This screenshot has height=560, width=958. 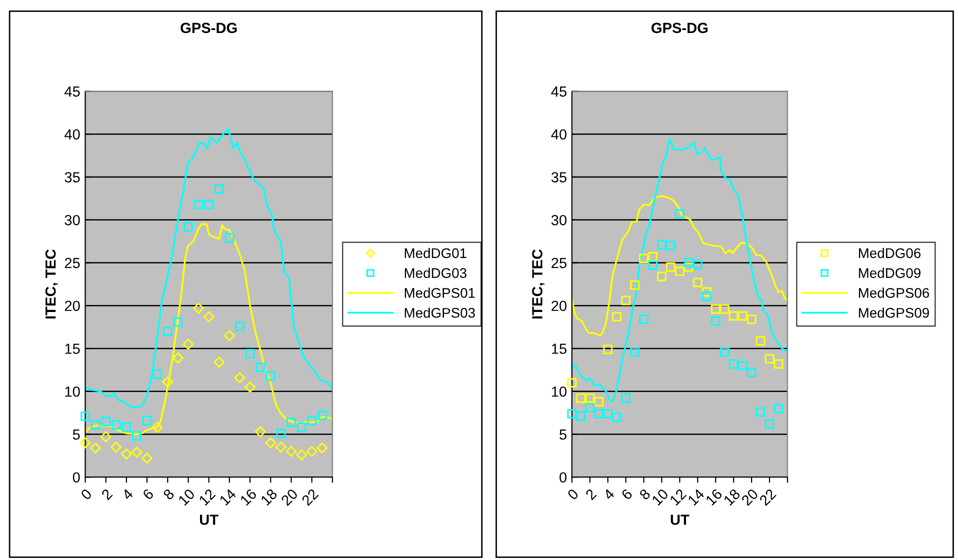 What do you see at coordinates (439, 293) in the screenshot?
I see `legend-label: MedGPS01` at bounding box center [439, 293].